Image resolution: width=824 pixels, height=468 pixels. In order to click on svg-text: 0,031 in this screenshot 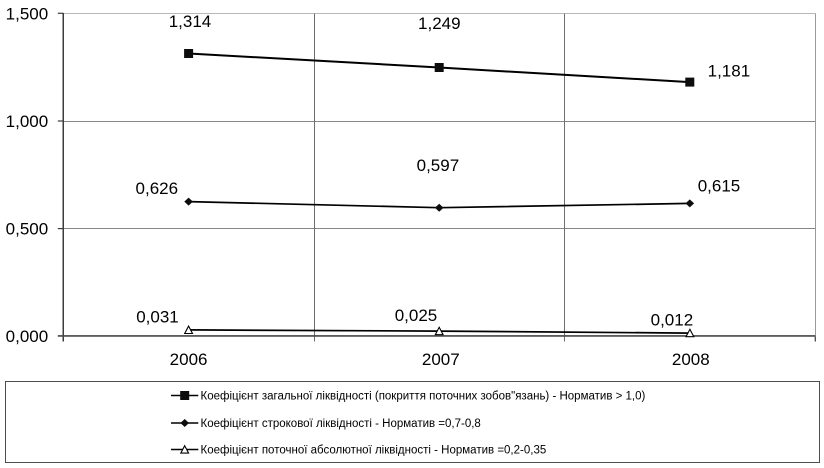, I will do `click(157, 316)`.